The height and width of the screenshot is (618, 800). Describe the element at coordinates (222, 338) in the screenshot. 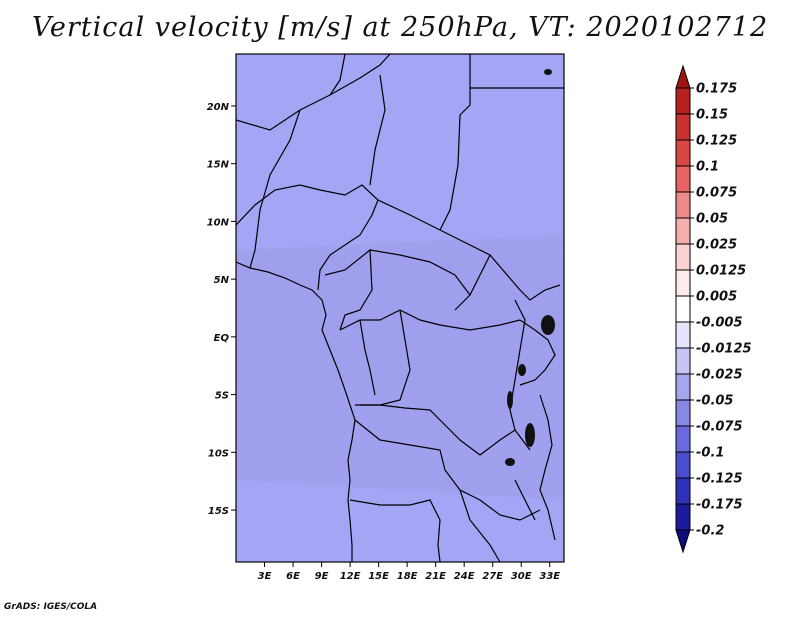

I see `lat-tick-label: EQ` at that location.